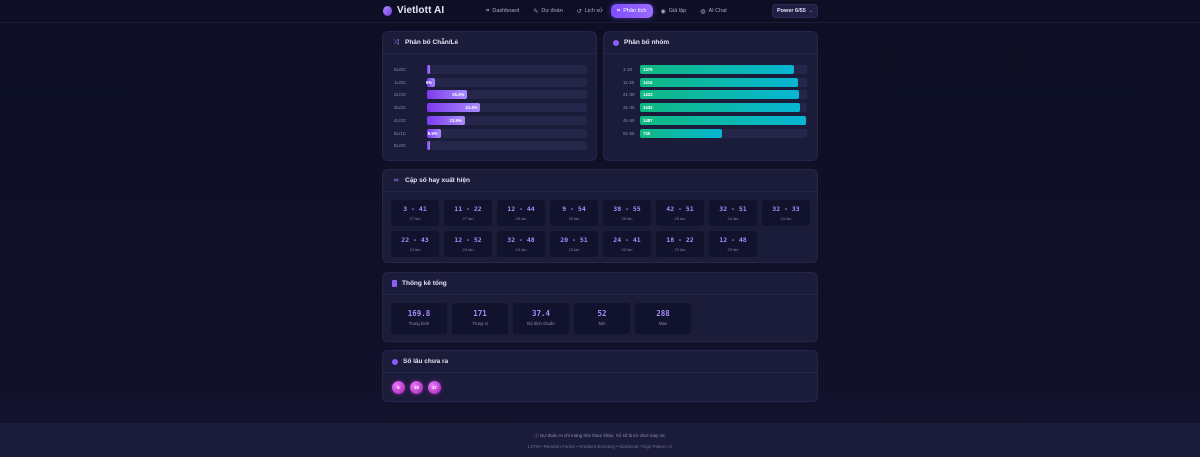 The width and height of the screenshot is (1200, 457). I want to click on card-header: ∞ Cặp số hay xuất hiện, so click(600, 181).